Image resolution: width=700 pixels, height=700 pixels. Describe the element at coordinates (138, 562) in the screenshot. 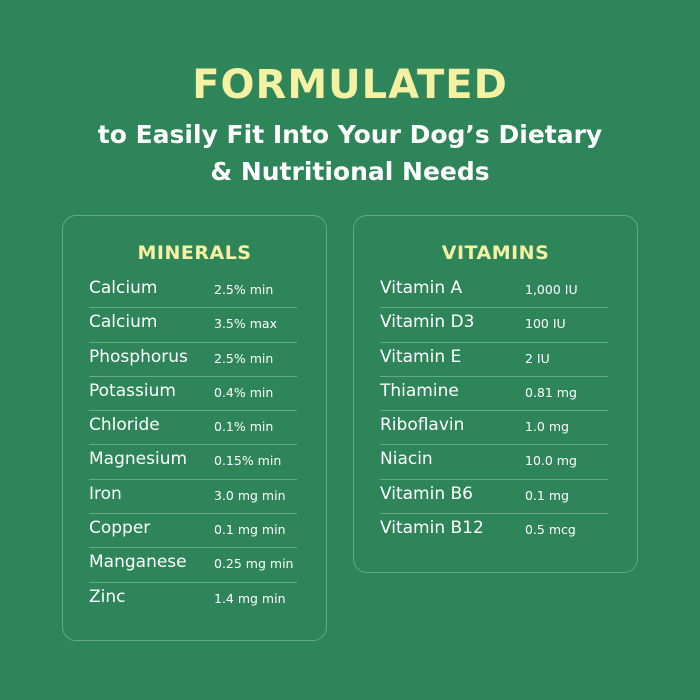

I see `nutrient-name: Manganese` at that location.